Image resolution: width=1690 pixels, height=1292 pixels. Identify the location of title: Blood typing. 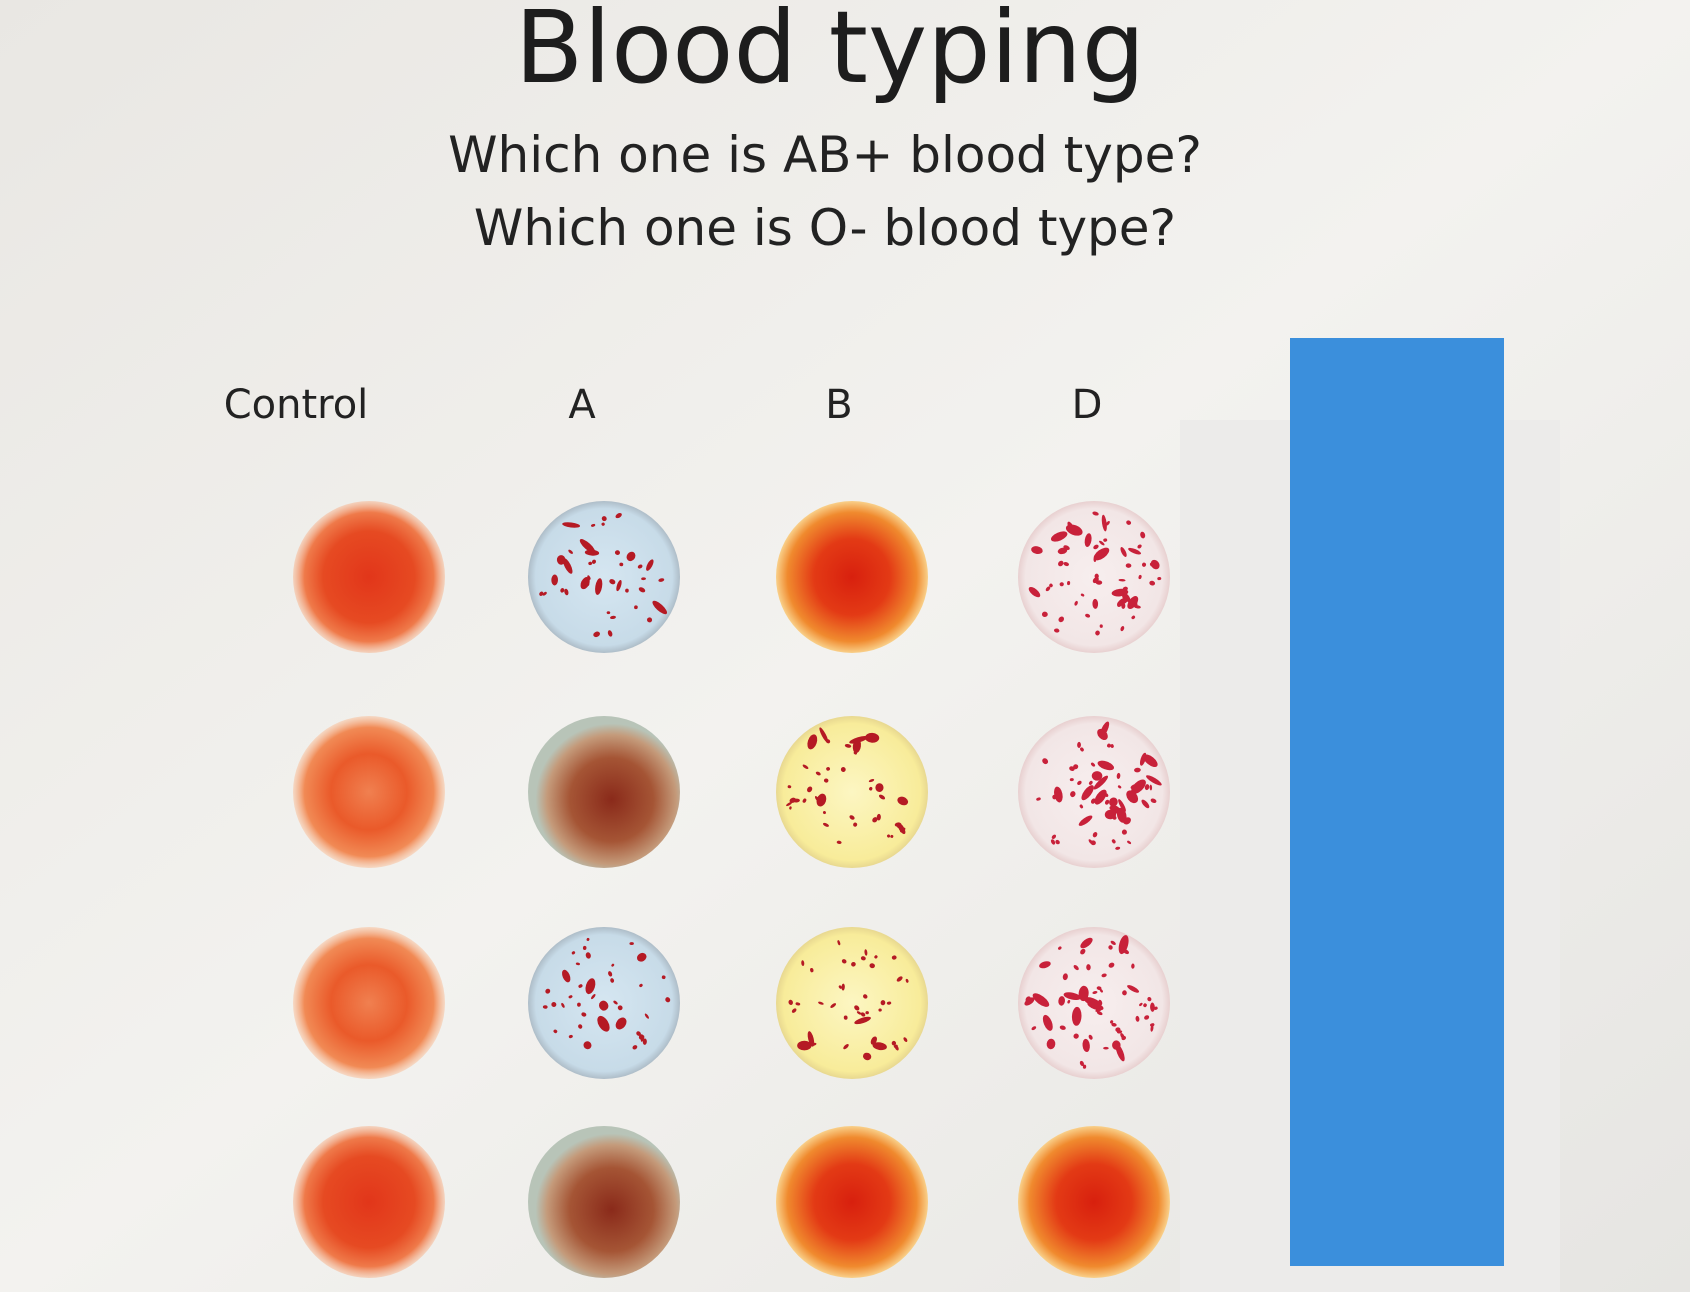
(830, 53).